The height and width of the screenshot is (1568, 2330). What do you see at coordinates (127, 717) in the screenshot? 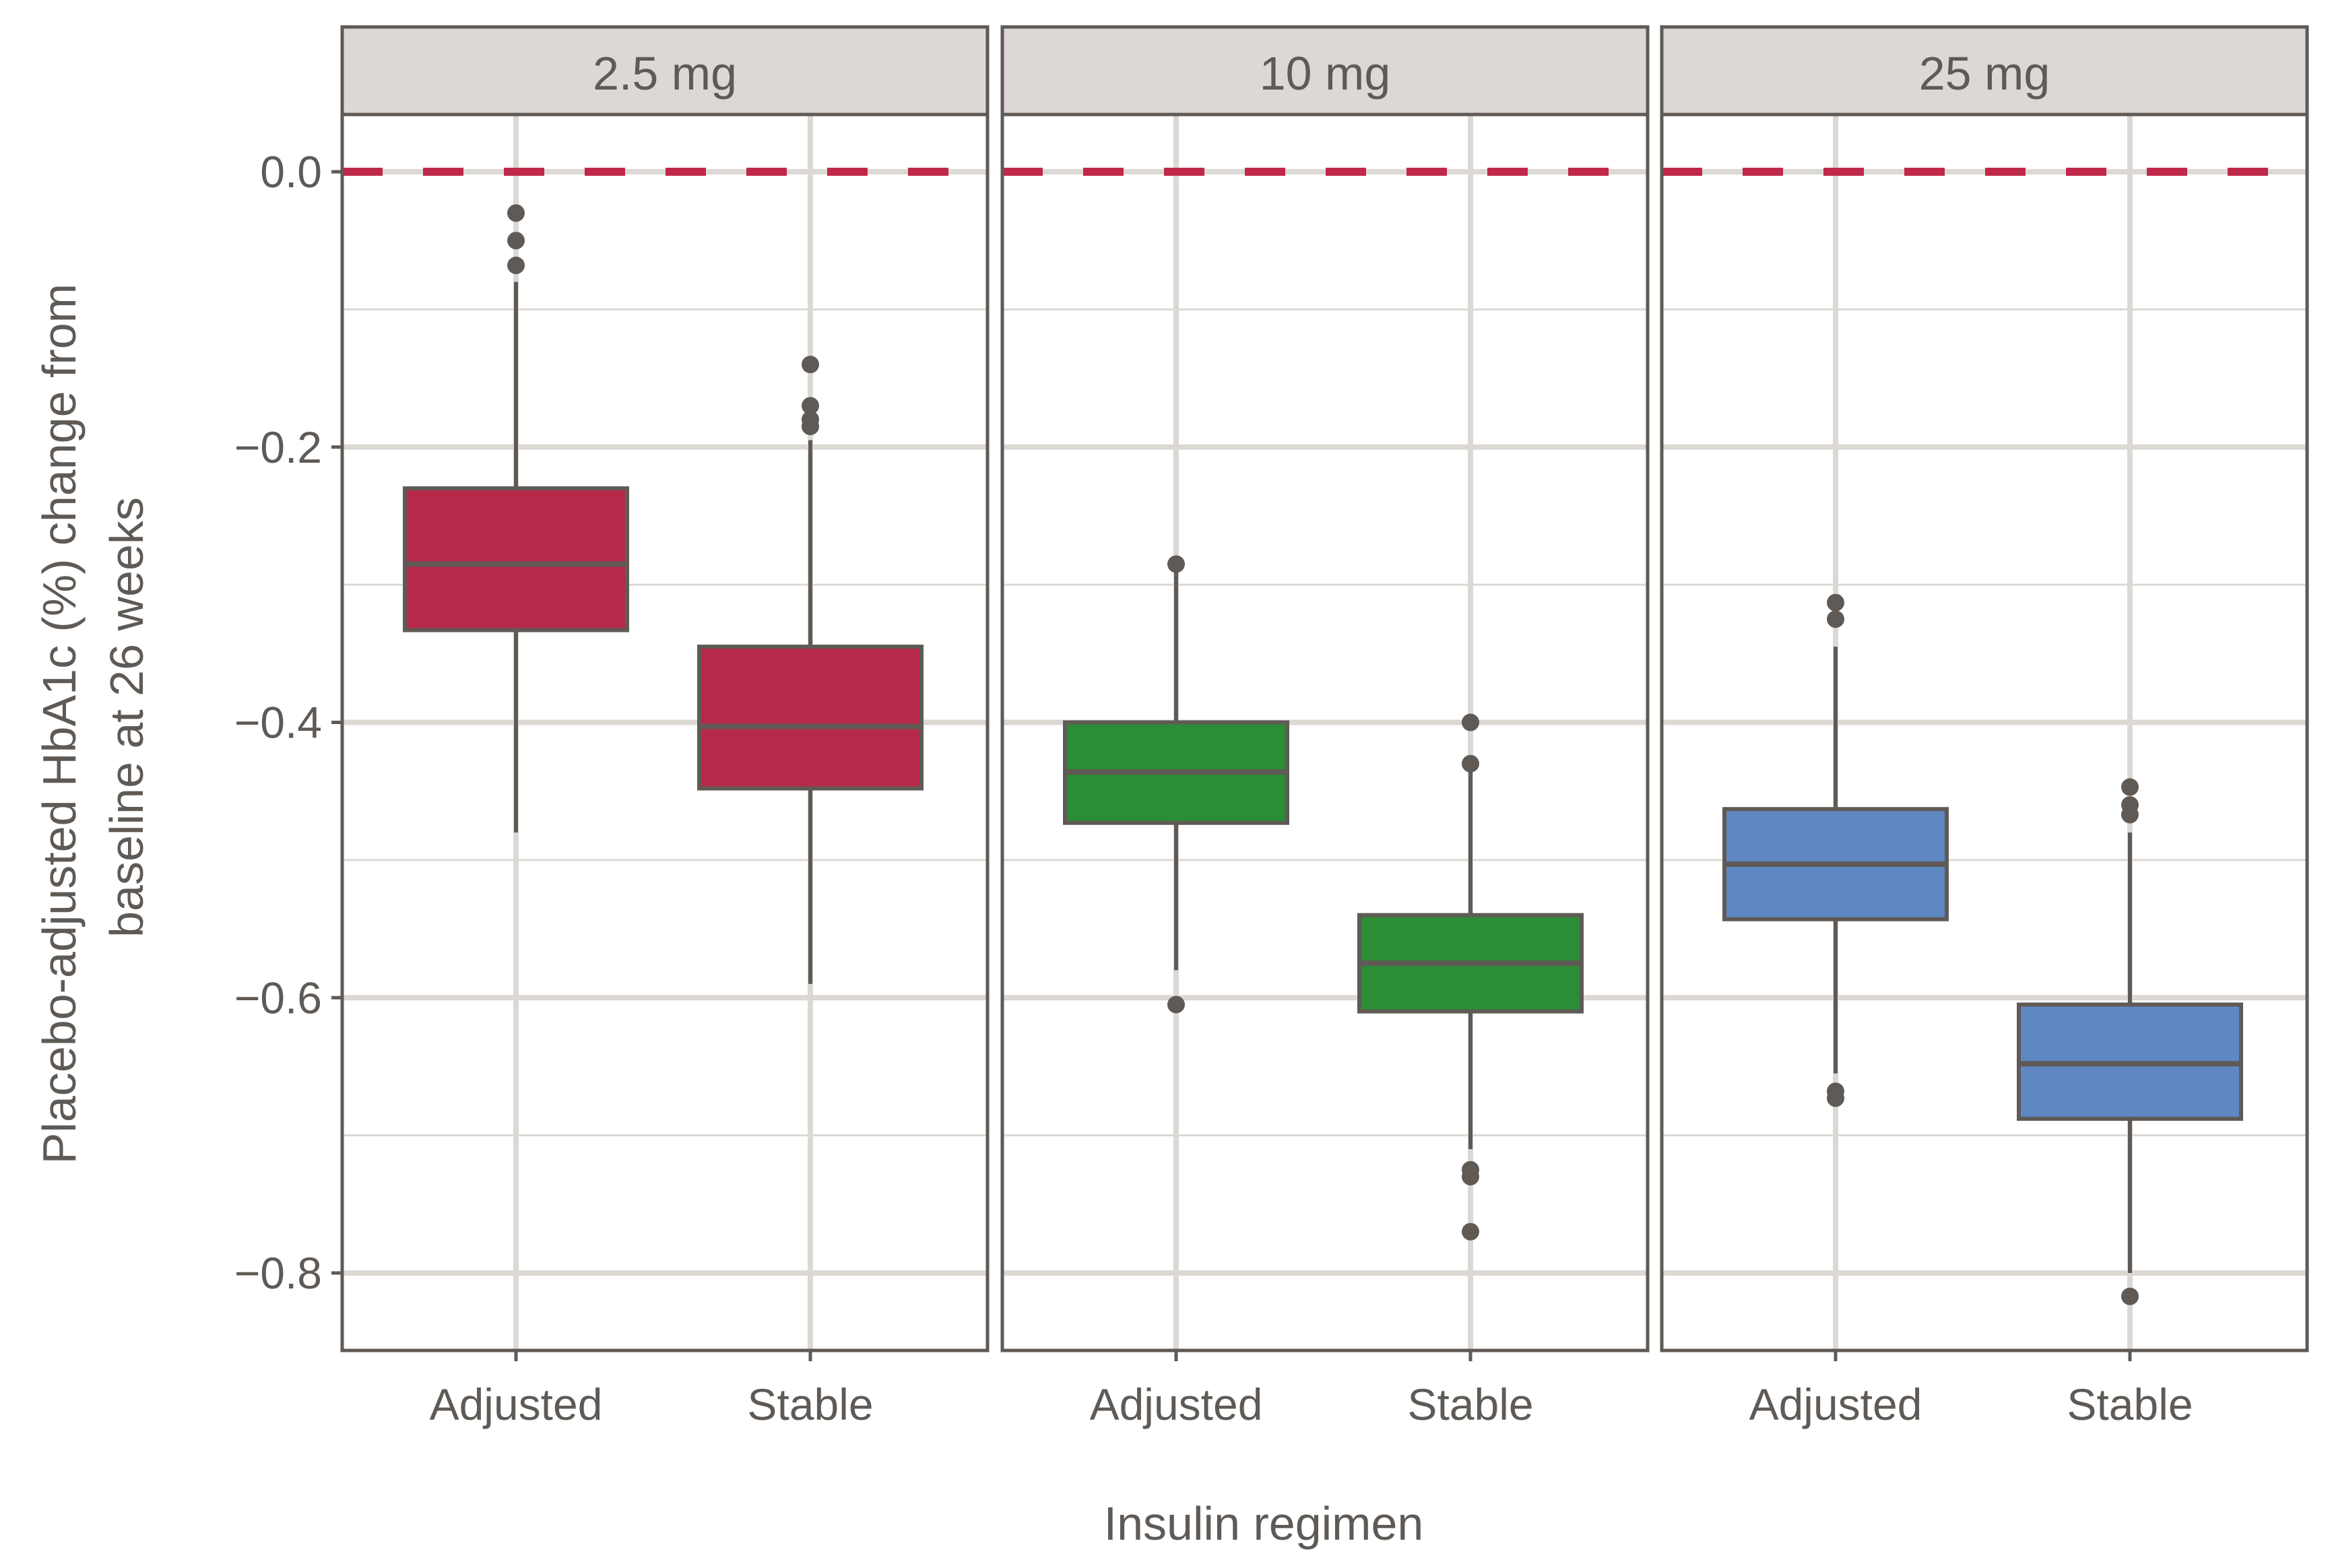
I see `y-axis-title-line-2: baseline at 26 weeks` at bounding box center [127, 717].